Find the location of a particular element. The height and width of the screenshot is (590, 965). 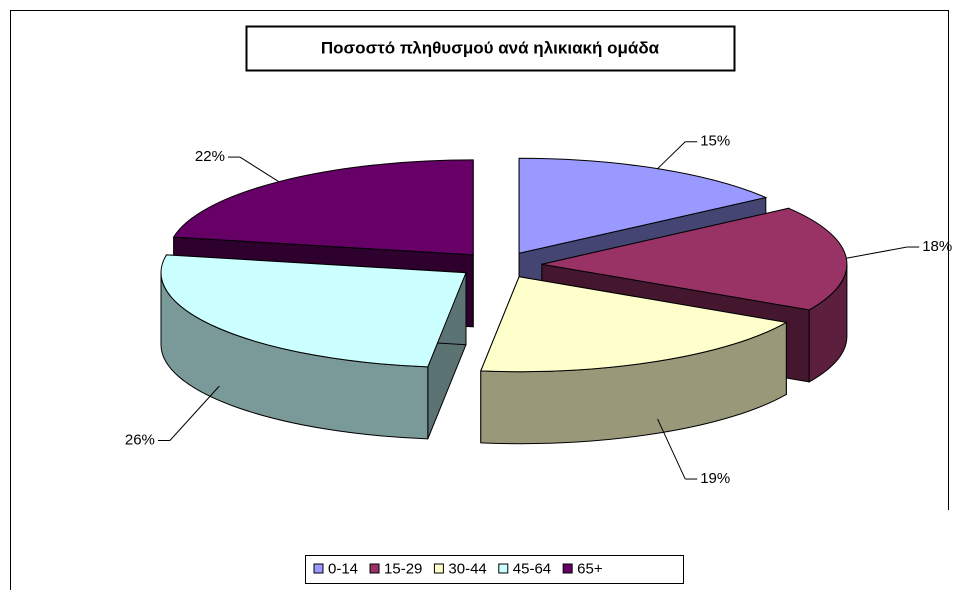

data-label: 22% is located at coordinates (210, 156).